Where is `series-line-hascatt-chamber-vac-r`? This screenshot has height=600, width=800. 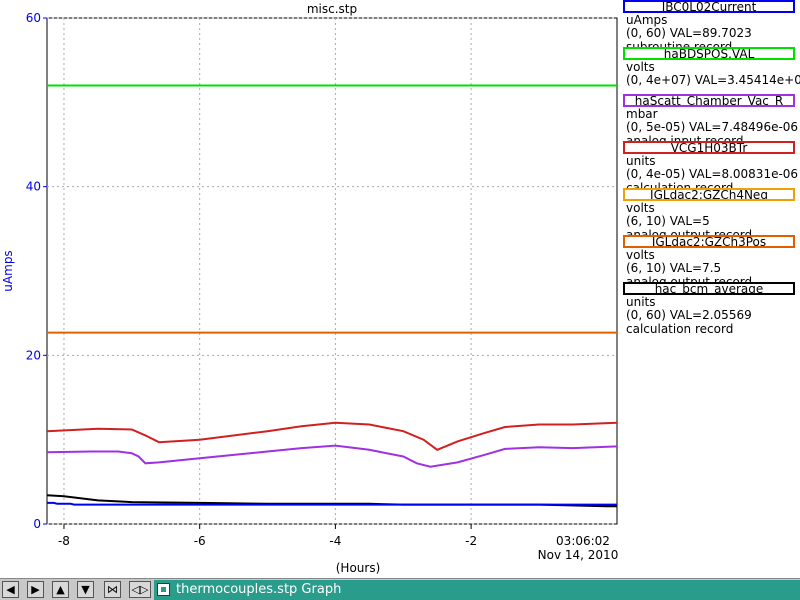 series-line-hascatt-chamber-vac-r is located at coordinates (332, 456).